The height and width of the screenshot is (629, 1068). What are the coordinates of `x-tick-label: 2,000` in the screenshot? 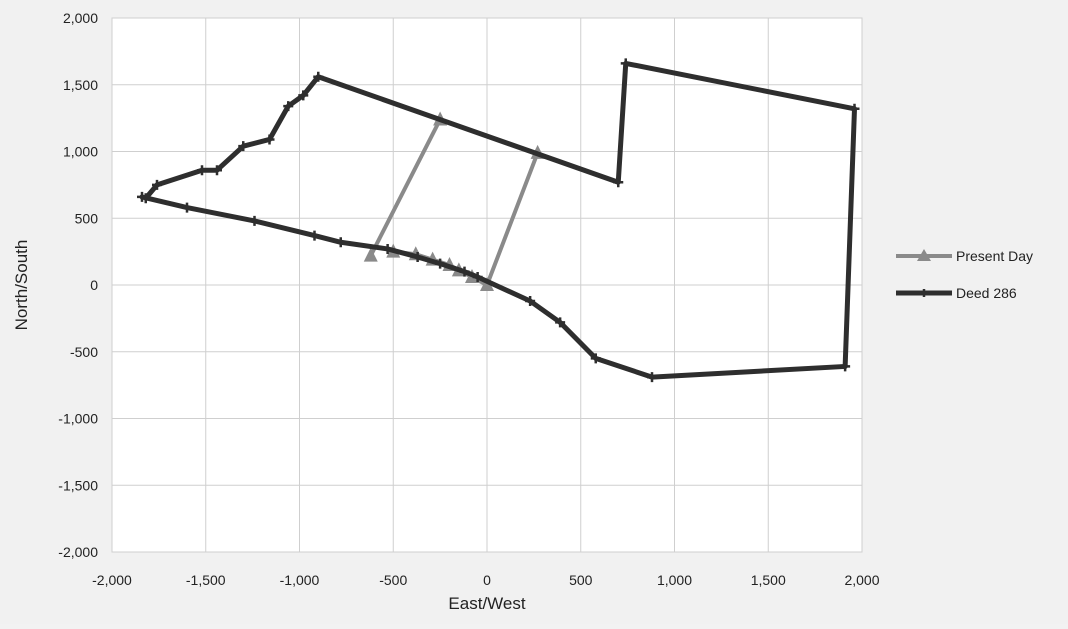 It's located at (861, 580).